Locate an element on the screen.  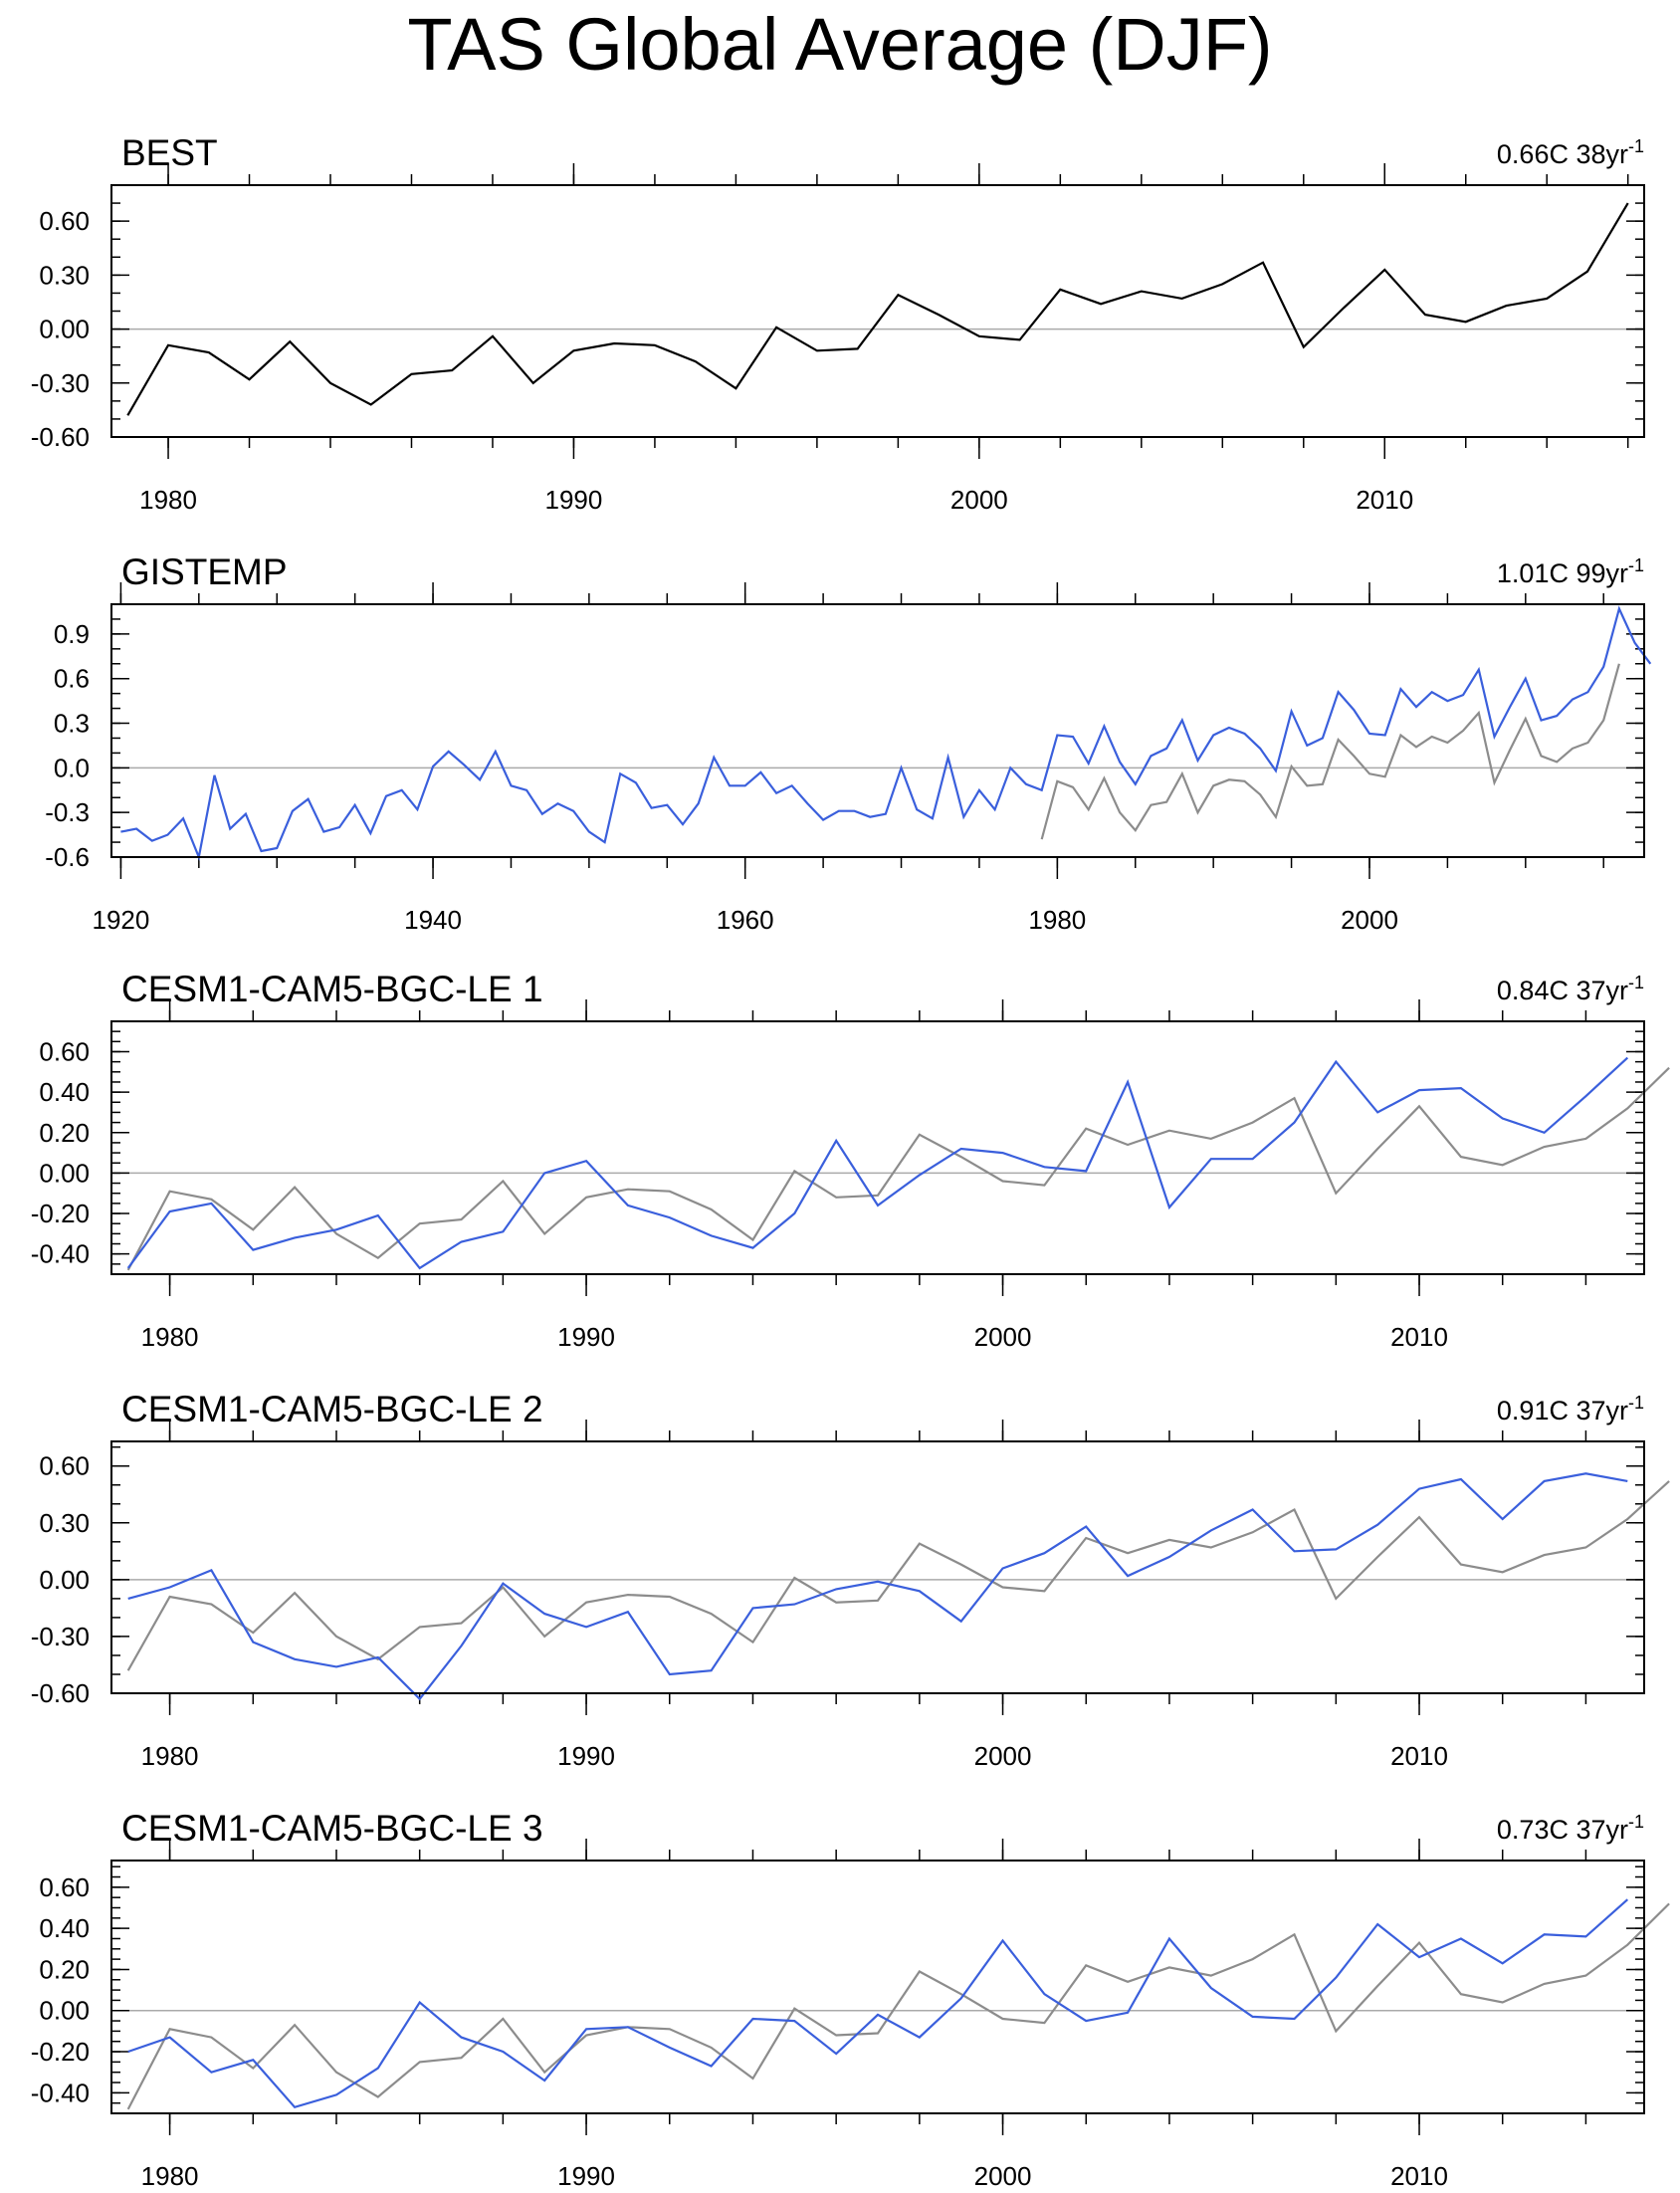
trend-label: 0.73C 37yr-1 is located at coordinates (1570, 1828).